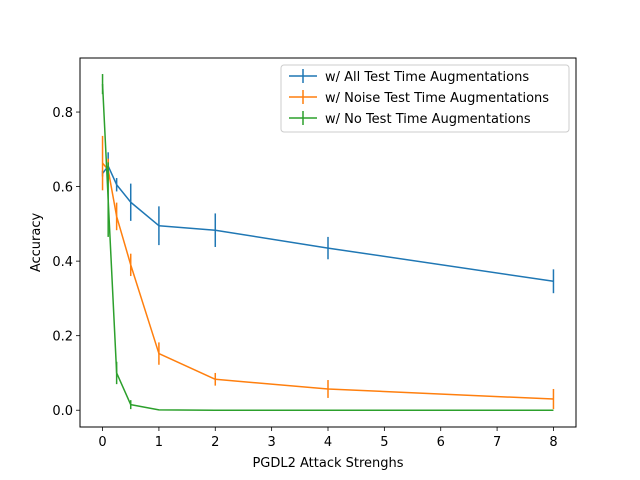 The height and width of the screenshot is (480, 640). What do you see at coordinates (62, 188) in the screenshot?
I see `y-tick-label: 0.6` at bounding box center [62, 188].